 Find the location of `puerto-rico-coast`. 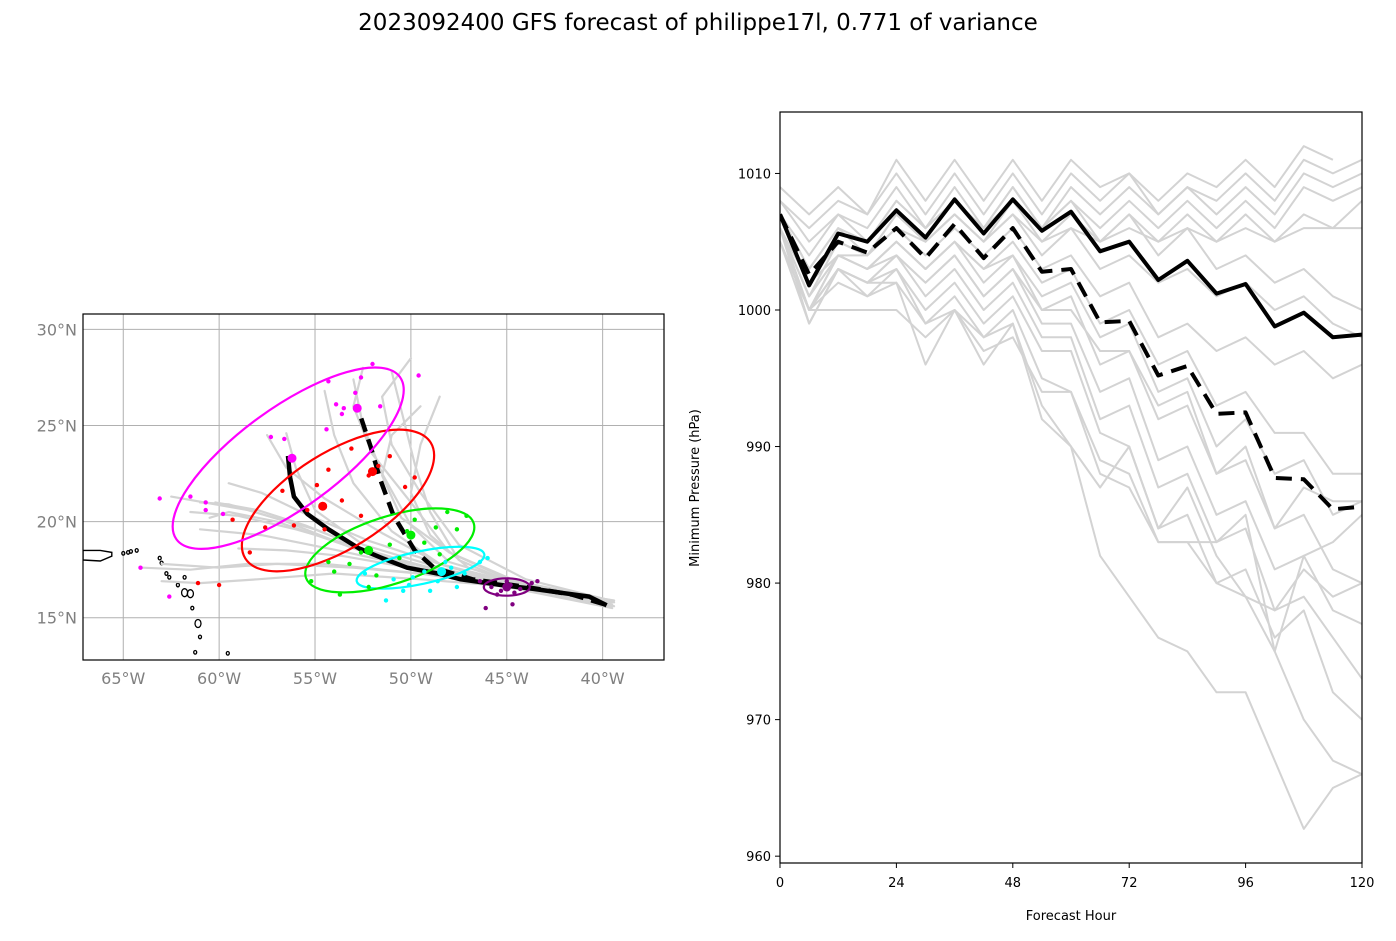

puerto-rico-coast is located at coordinates (98, 555).